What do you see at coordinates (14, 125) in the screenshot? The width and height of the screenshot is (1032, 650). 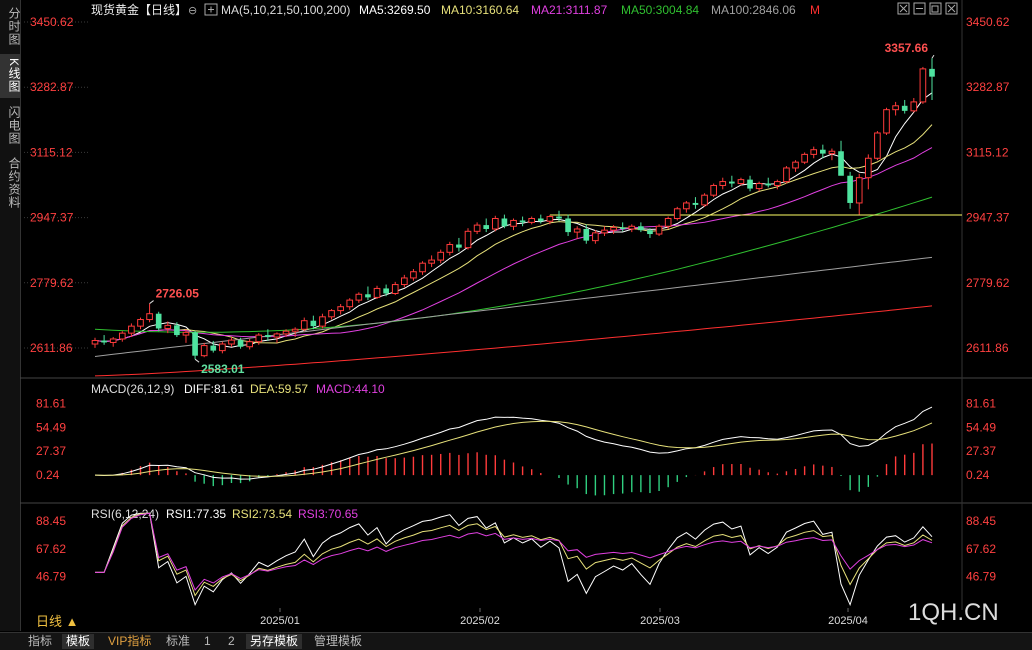 I see `tab-flash: 闪电图` at bounding box center [14, 125].